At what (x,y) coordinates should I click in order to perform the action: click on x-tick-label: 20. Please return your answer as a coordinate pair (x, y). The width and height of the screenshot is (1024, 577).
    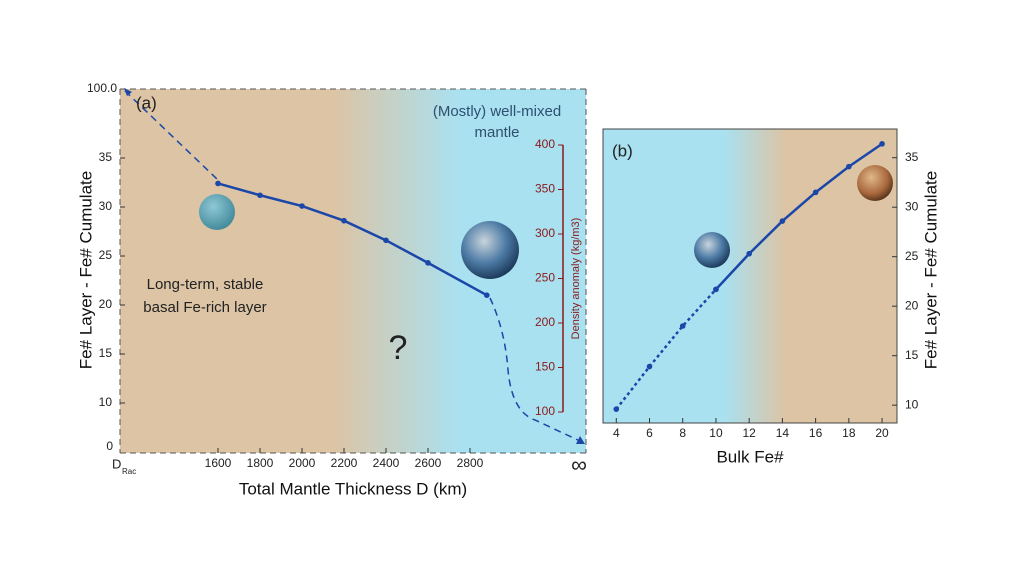
    Looking at the image, I should click on (882, 433).